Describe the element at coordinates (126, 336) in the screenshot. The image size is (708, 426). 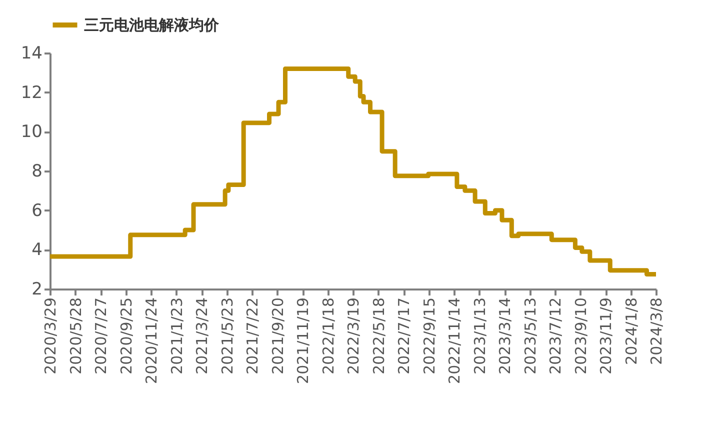
I see `x-tick-label: 2020/9/25` at that location.